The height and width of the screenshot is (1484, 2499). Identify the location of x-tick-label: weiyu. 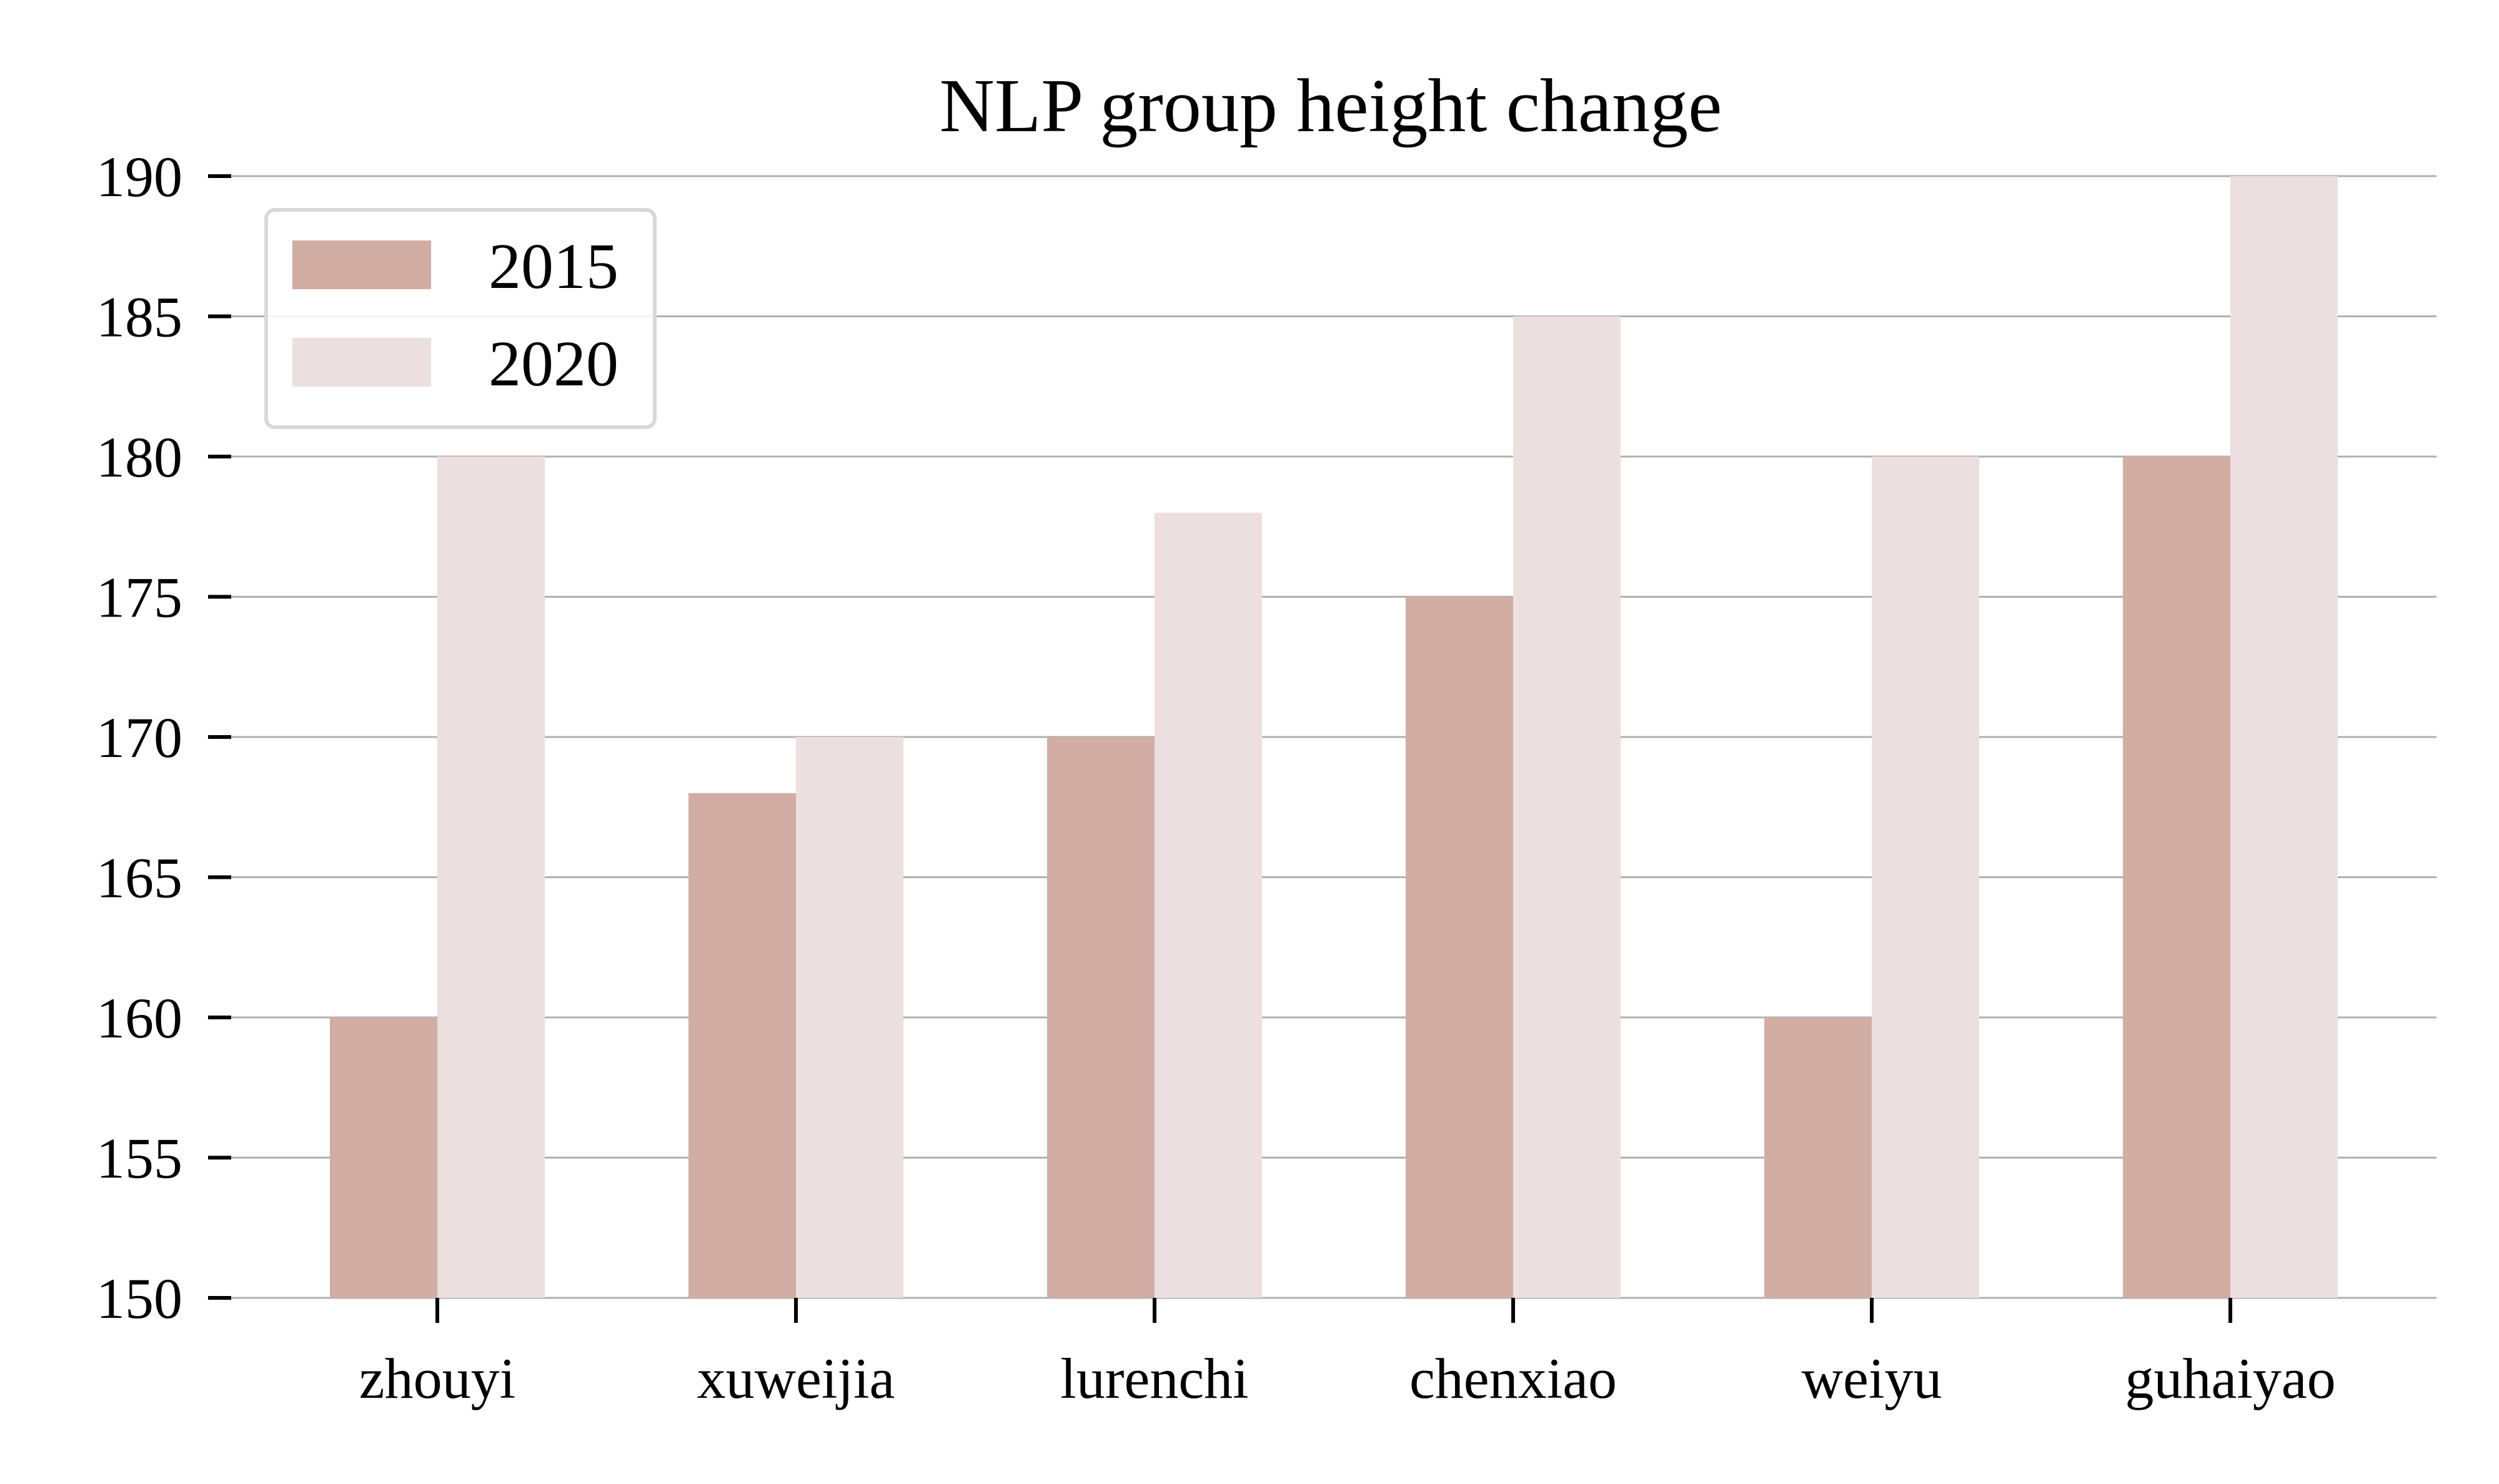
(1872, 1378).